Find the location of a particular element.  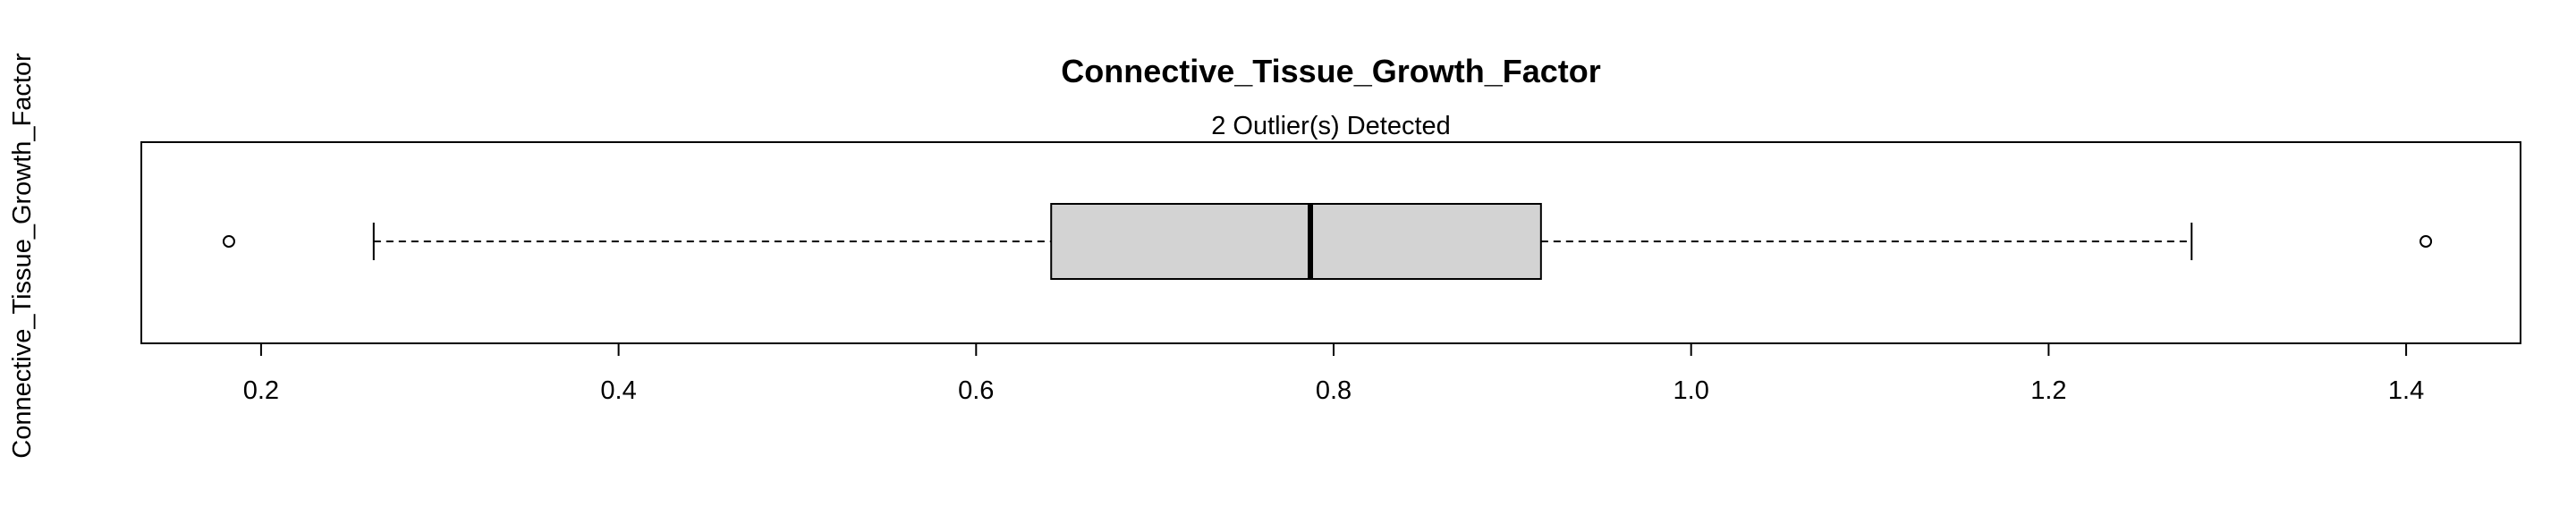

x-tick-label: 1.4 is located at coordinates (2406, 390).